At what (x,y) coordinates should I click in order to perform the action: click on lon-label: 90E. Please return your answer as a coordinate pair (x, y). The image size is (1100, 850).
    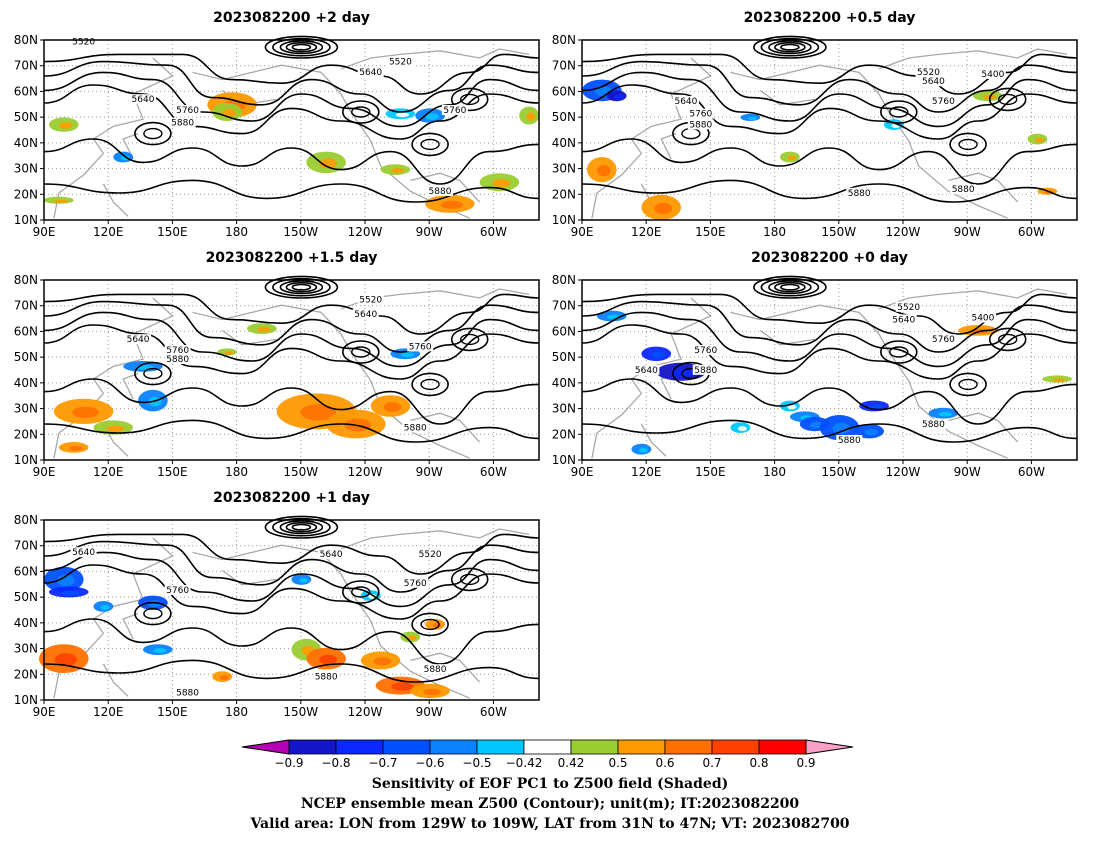
    Looking at the image, I should click on (582, 472).